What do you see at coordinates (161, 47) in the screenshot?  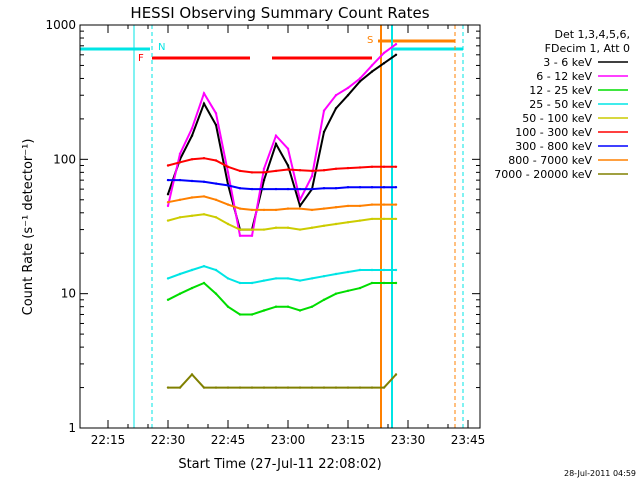 I see `saa-flag-label: N` at bounding box center [161, 47].